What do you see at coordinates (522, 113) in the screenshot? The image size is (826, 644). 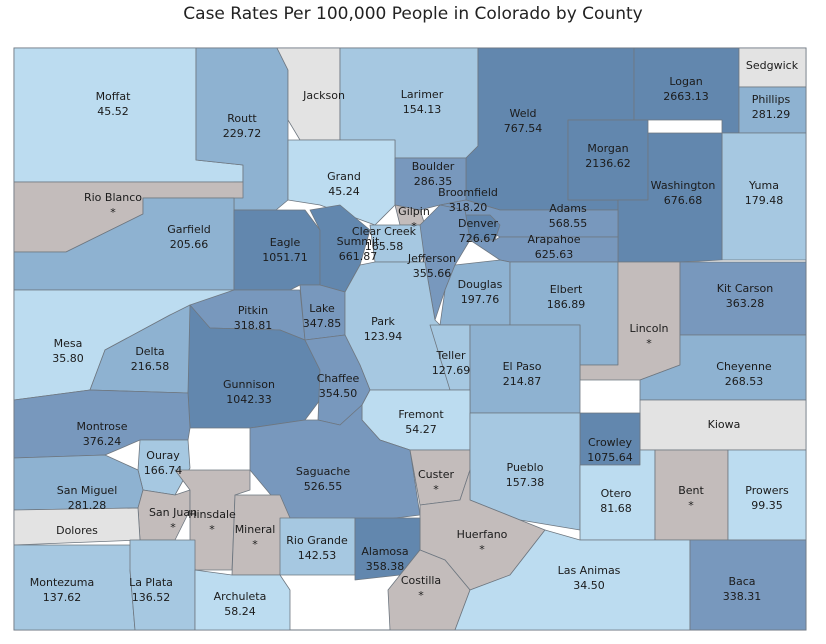 I see `county-name-weld: Weld` at bounding box center [522, 113].